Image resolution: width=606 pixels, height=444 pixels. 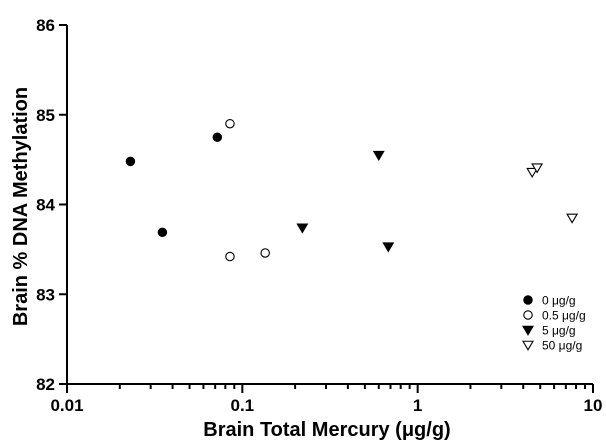 I want to click on legend: 0 μg/g0.5 μg/g5 μg/g50 μg/g, so click(x=554, y=323).